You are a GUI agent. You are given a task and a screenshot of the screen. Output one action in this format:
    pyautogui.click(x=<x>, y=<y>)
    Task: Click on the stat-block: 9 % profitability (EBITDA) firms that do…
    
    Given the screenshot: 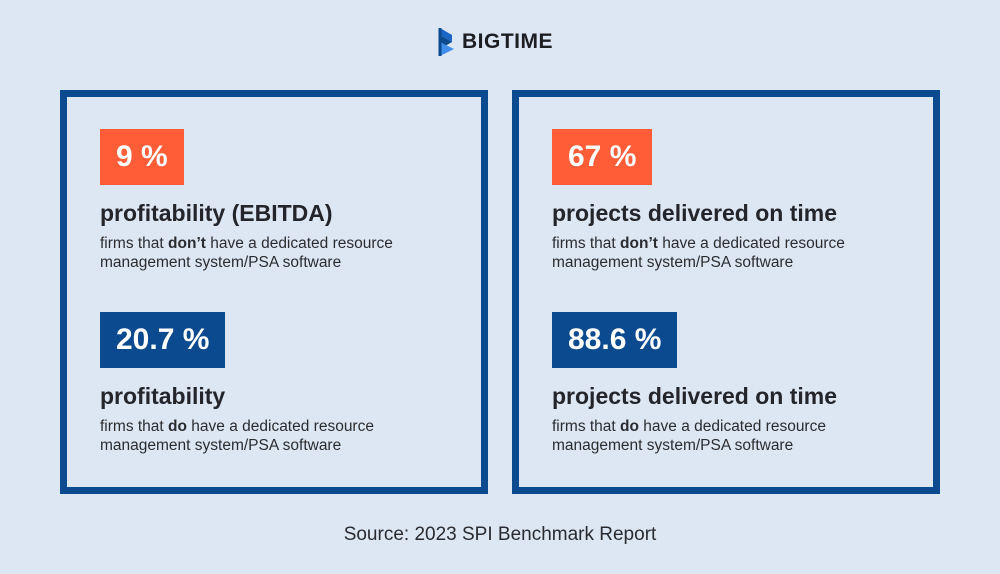 What is the action you would take?
    pyautogui.click(x=270, y=200)
    